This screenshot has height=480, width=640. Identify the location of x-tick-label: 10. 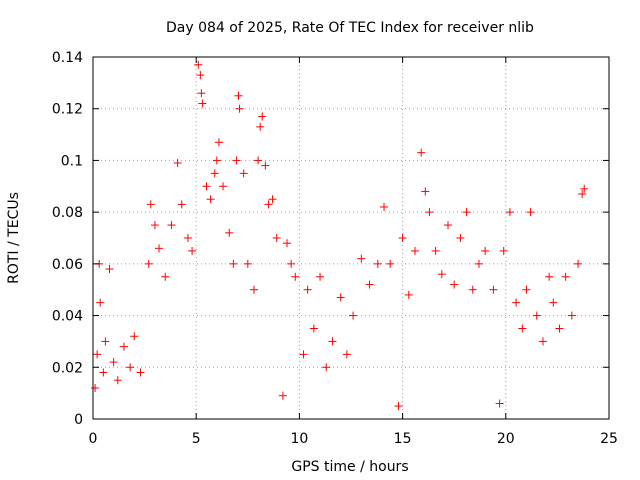
(299, 439).